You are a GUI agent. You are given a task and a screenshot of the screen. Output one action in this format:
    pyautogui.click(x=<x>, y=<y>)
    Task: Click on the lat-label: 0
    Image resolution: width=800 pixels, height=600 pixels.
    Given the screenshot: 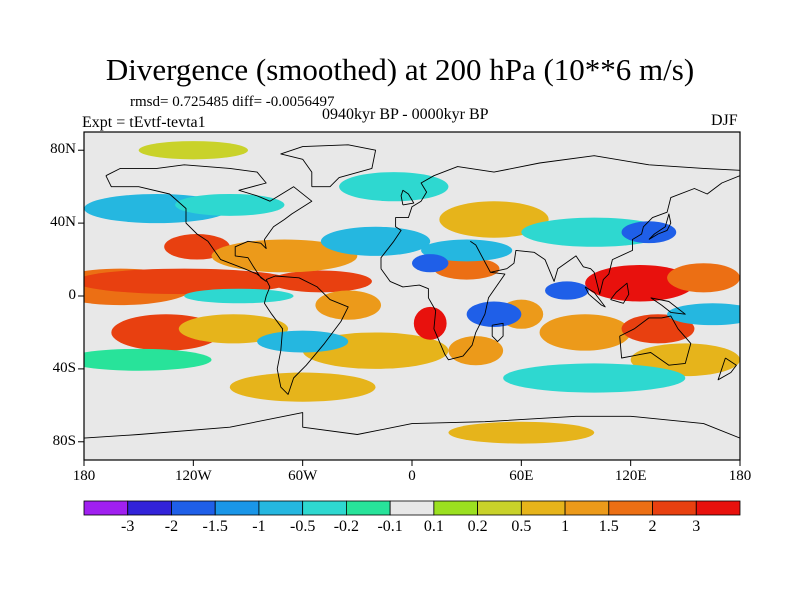 What is the action you would take?
    pyautogui.click(x=72, y=295)
    